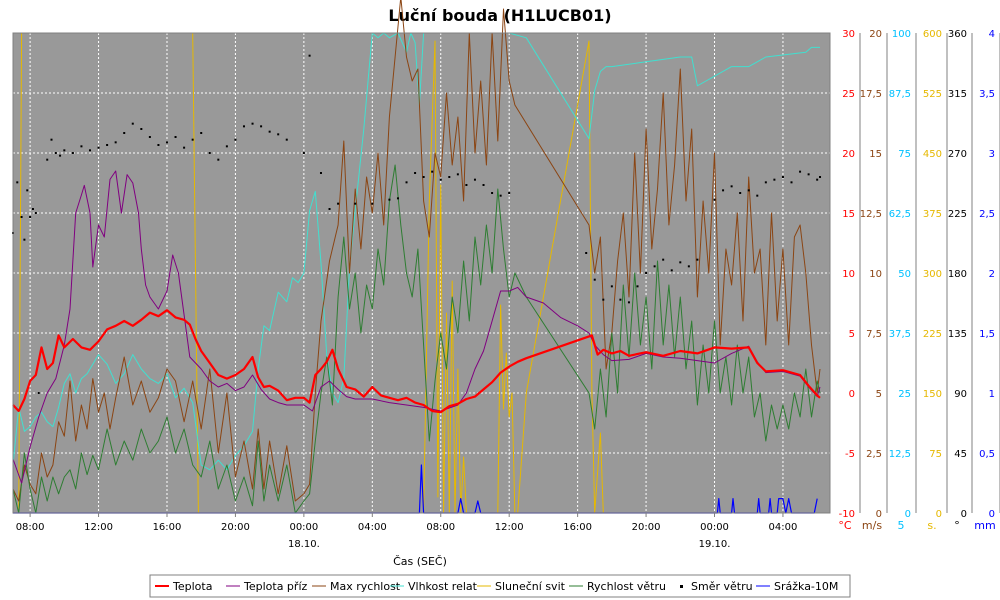 Image resolution: width=1000 pixels, height=600 pixels. I want to click on tick-label-temp: -10, so click(847, 514).